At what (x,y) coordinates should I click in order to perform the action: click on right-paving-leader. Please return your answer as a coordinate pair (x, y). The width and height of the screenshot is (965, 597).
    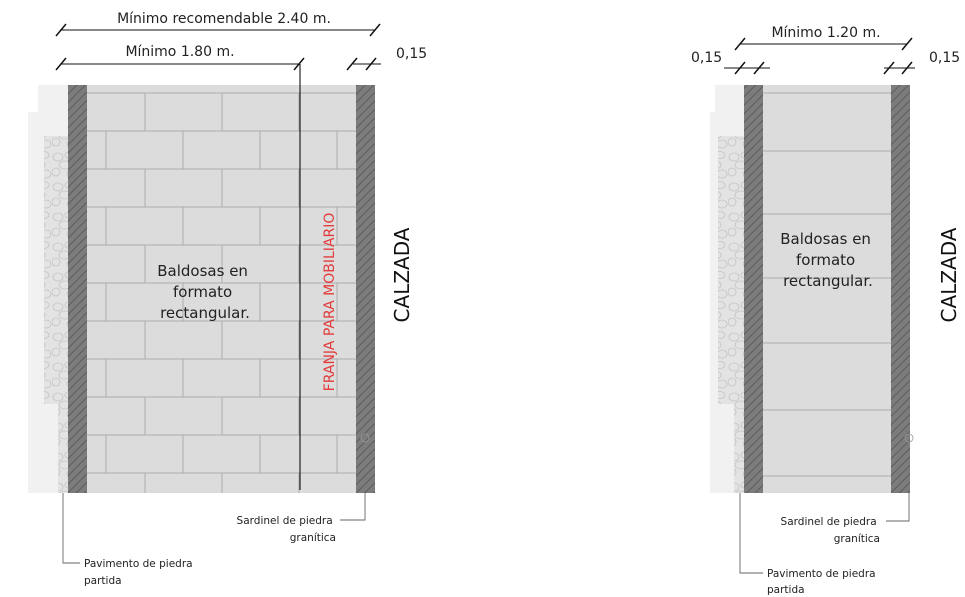
    Looking at the image, I should click on (751, 533).